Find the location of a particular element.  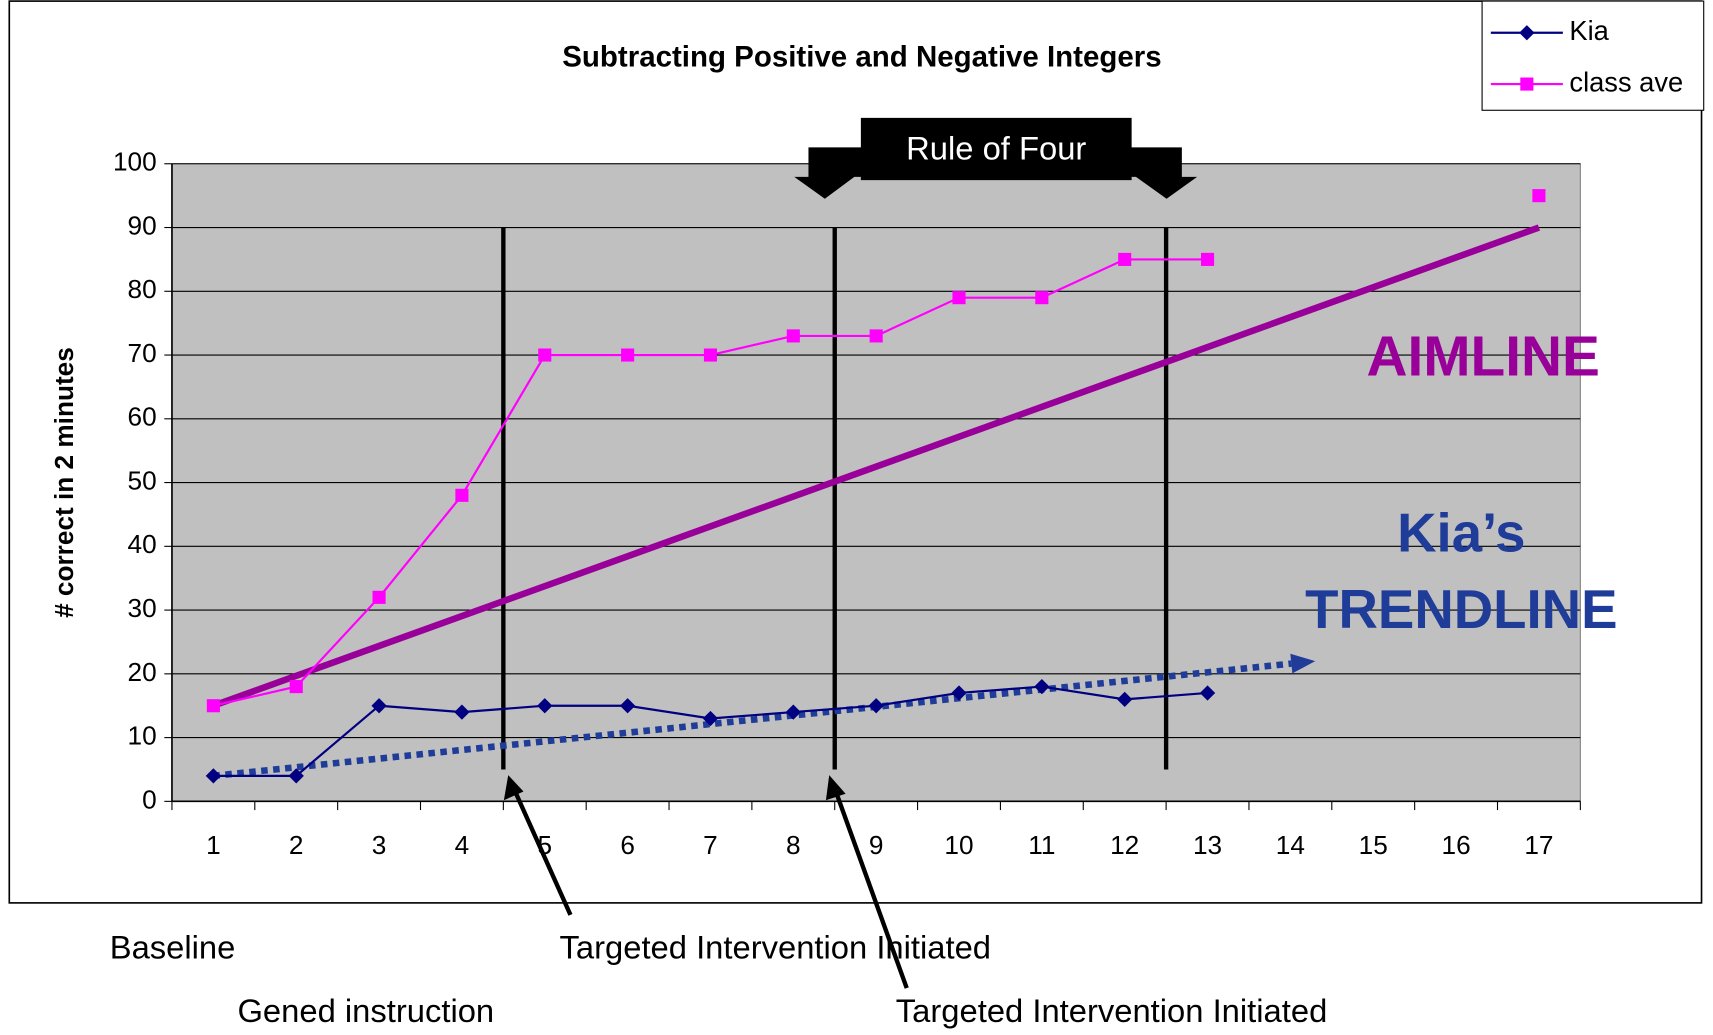

note: Gened instruction is located at coordinates (365, 1010).